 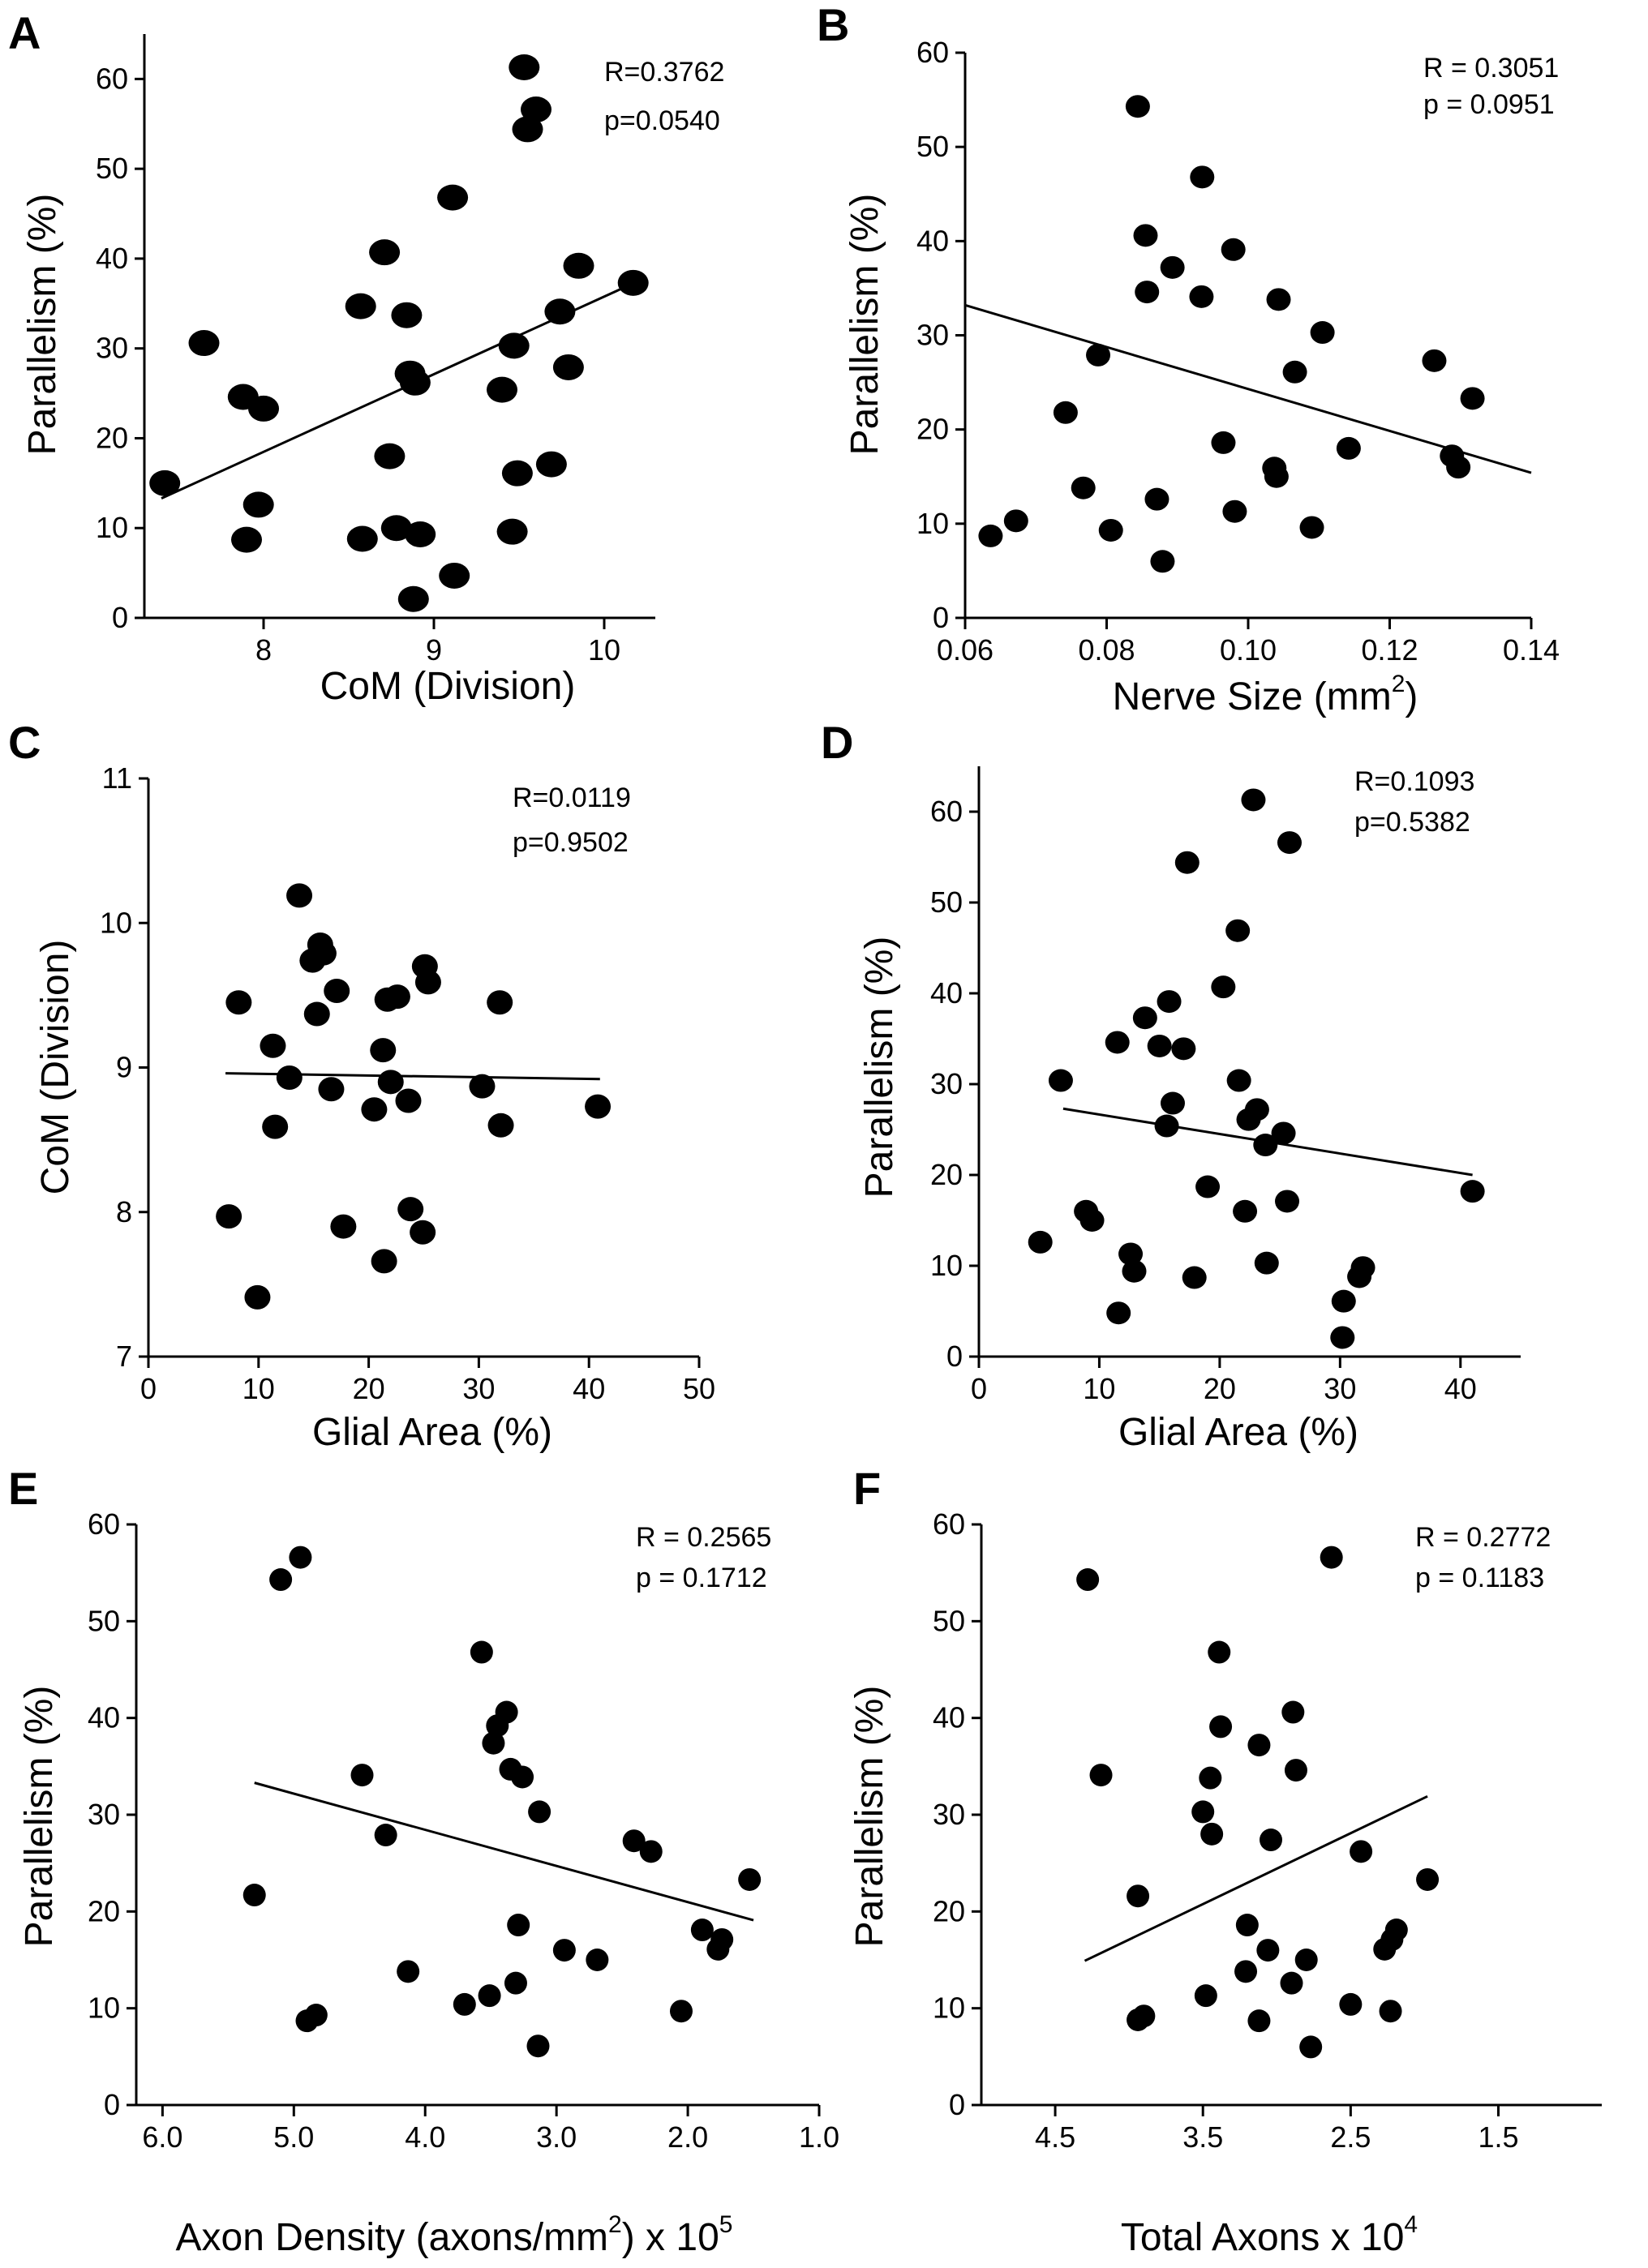 What do you see at coordinates (1248, 642) in the screenshot?
I see `x-ticks: 0.06 0.08 0.10 0.12 0.14` at bounding box center [1248, 642].